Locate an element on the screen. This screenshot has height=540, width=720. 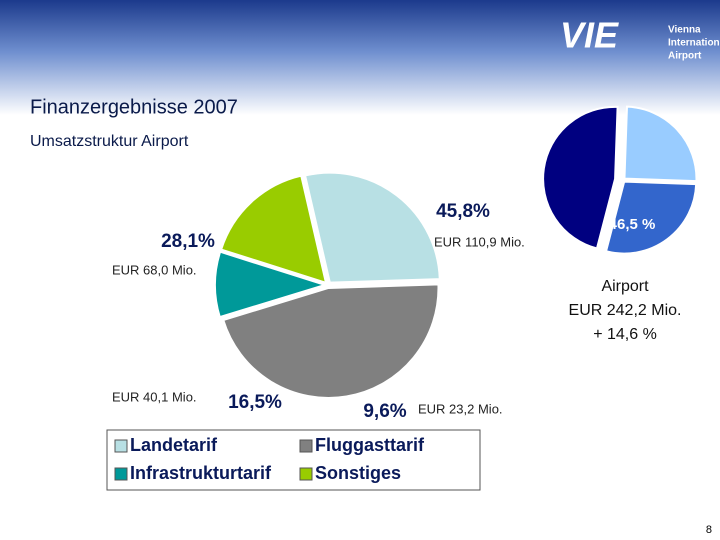
logo-text: Vienna is located at coordinates (684, 30).